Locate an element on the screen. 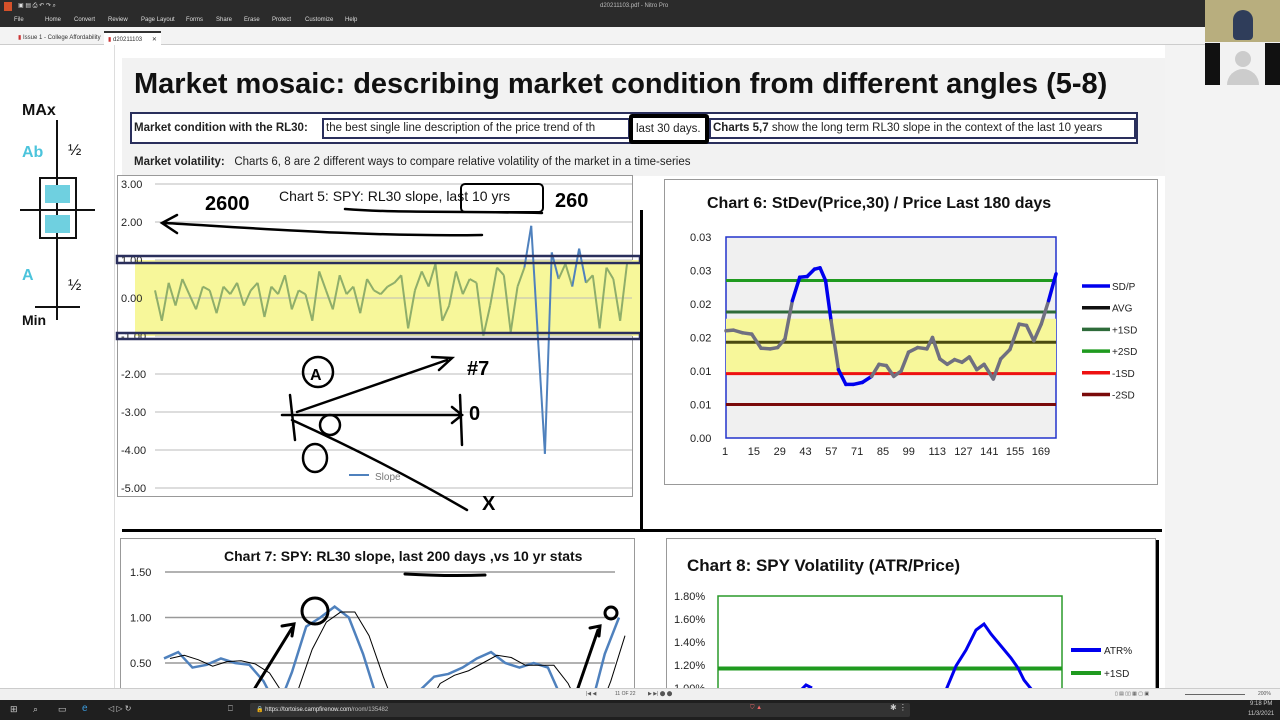  tab-issue-1: ▮ Issue 1 - College Affordability is located at coordinates (59, 38).